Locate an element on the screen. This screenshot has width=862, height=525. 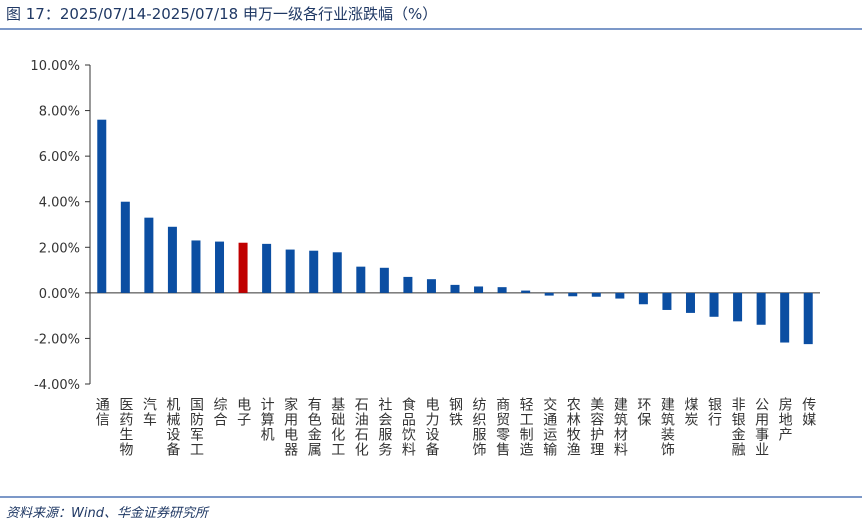
x-tick-label: 基础化工 is located at coordinates (337, 426).